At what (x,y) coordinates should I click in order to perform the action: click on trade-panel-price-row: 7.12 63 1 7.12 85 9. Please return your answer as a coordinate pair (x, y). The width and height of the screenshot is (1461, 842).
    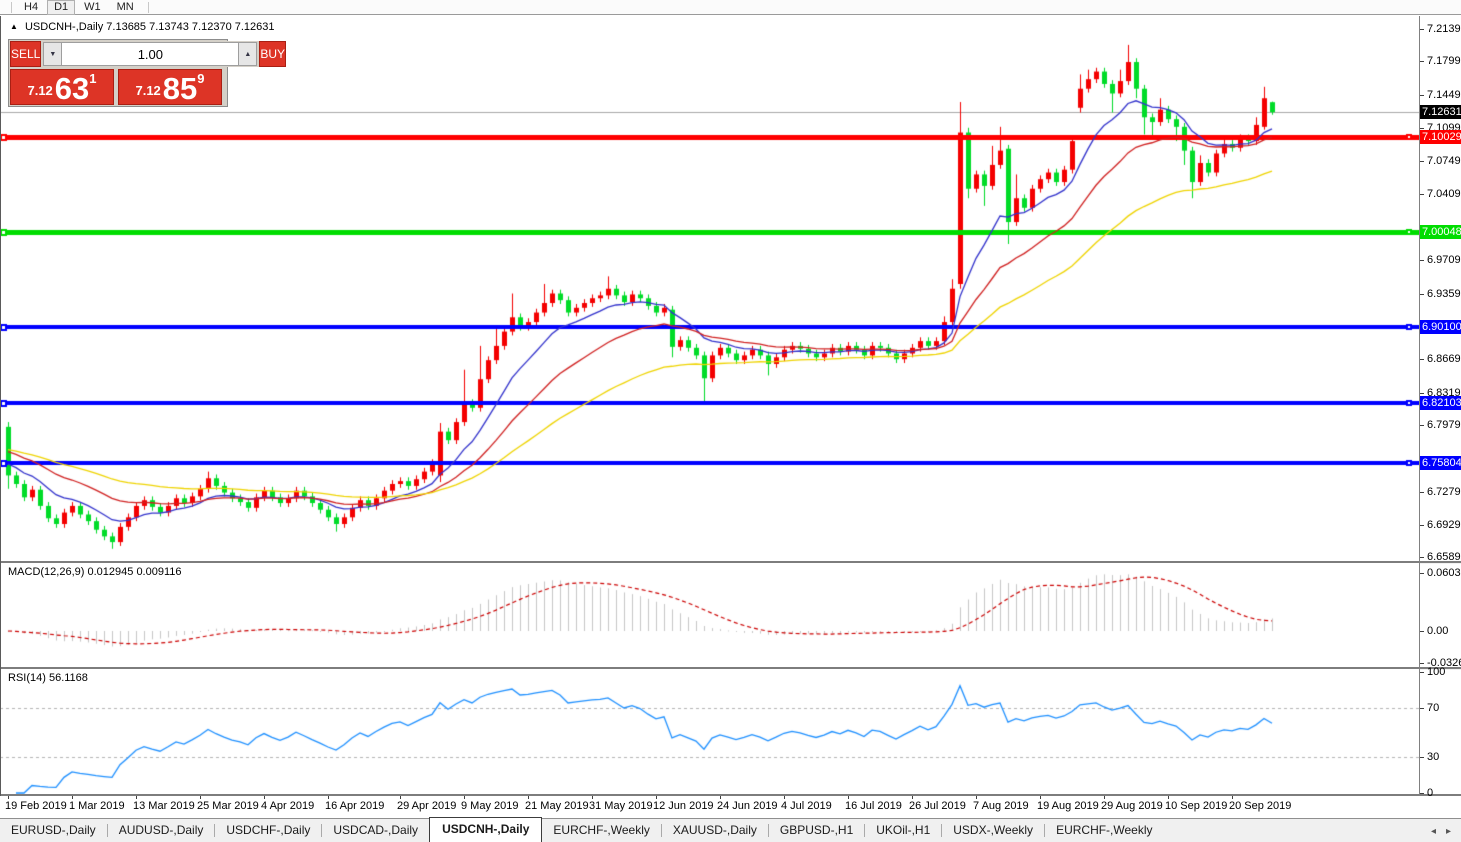
    Looking at the image, I should click on (118, 87).